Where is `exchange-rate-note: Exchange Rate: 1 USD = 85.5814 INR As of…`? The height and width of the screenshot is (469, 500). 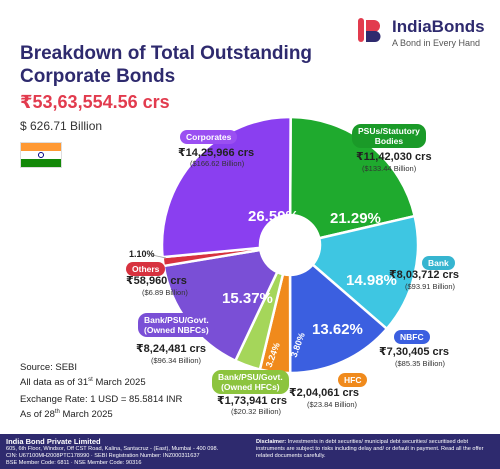 exchange-rate-note: Exchange Rate: 1 USD = 85.5814 INR As of… is located at coordinates (101, 407).